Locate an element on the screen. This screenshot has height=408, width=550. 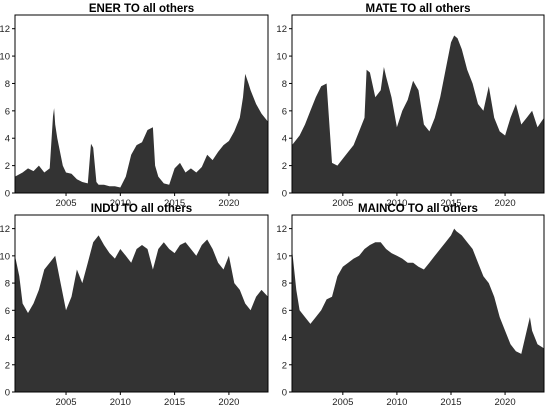
panel-title: MATE TO all others is located at coordinates (417, 9).